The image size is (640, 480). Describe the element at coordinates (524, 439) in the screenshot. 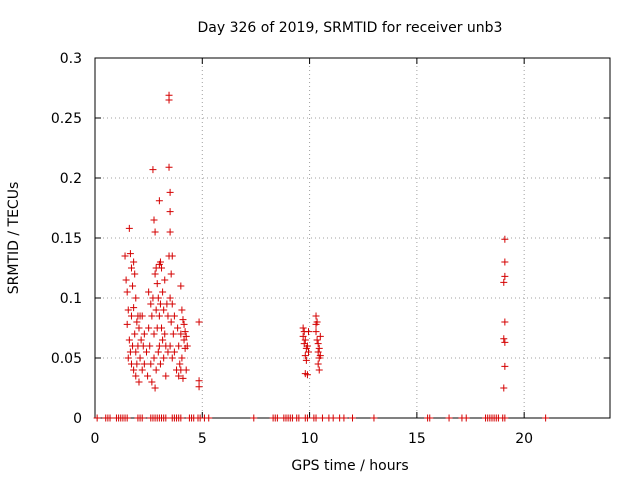

I see `x-tick-label: 20` at that location.